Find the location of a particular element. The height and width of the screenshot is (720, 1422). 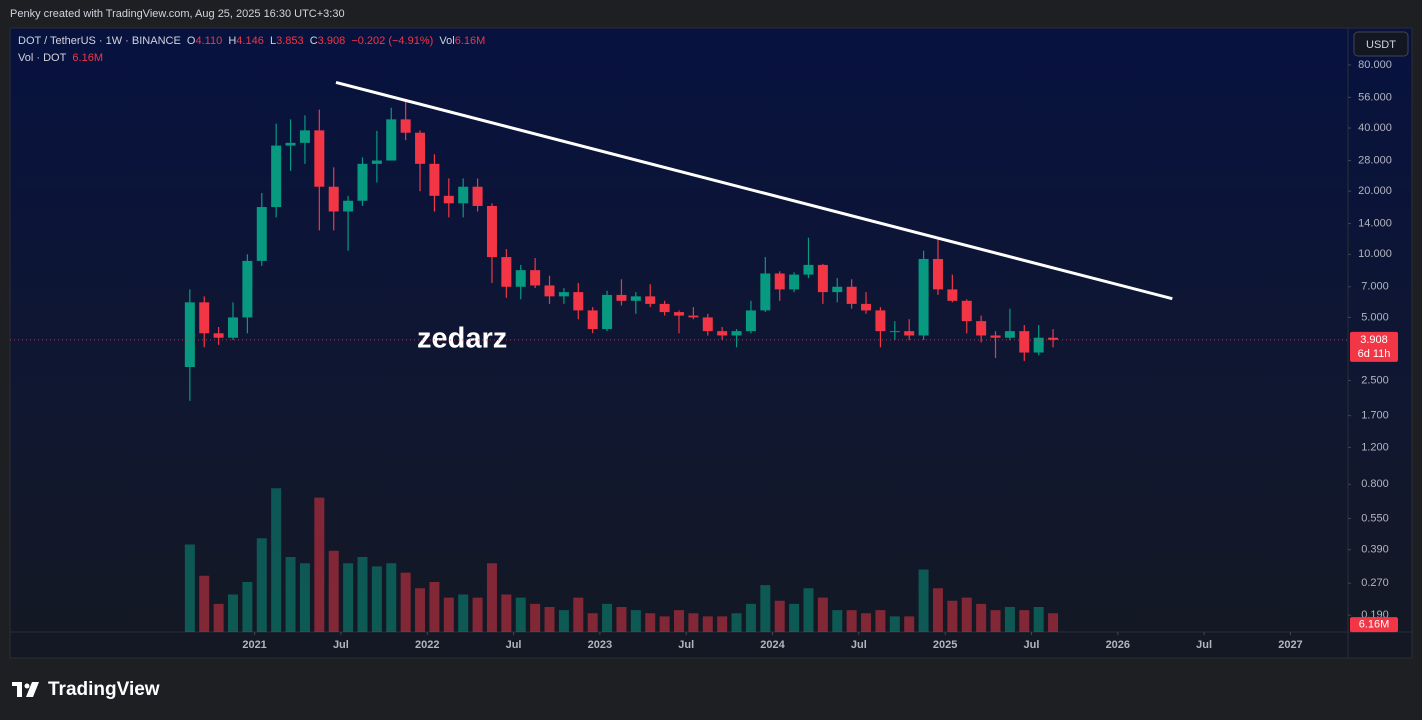

currency-label: USDT is located at coordinates (1381, 45).